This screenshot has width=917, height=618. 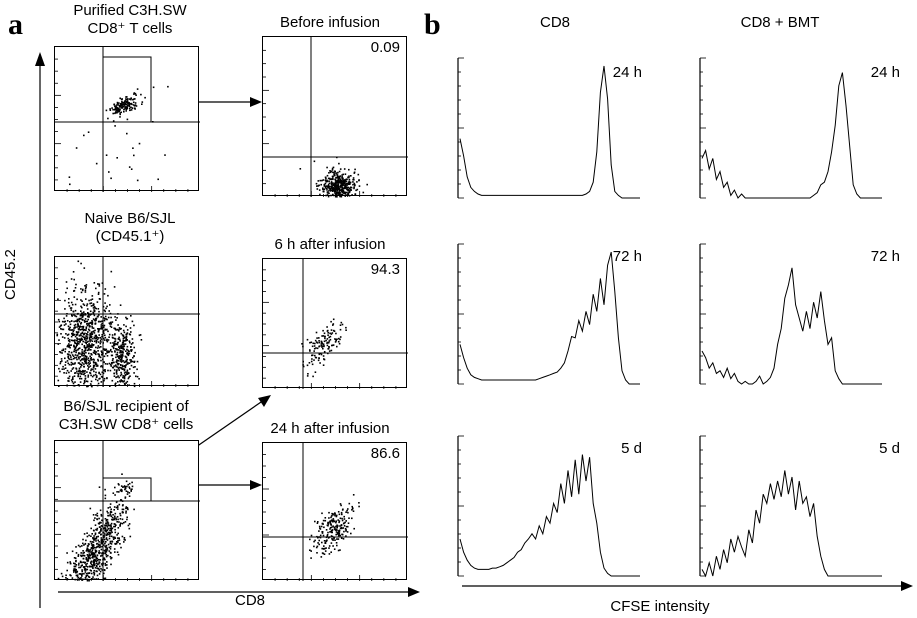 What do you see at coordinates (130, 228) in the screenshot?
I see `left-title-2: Naive B6/SJL (CD45.1⁺)` at bounding box center [130, 228].